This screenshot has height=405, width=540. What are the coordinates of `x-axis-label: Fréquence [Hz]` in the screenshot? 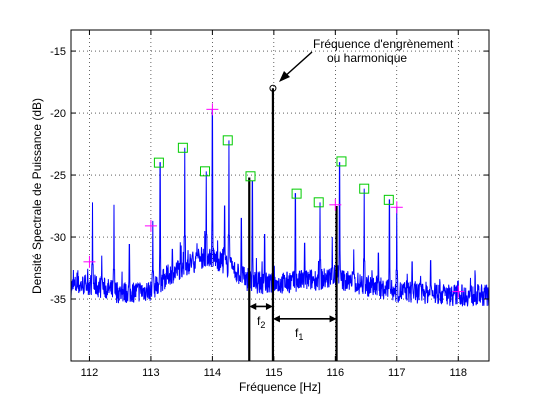 It's located at (280, 387).